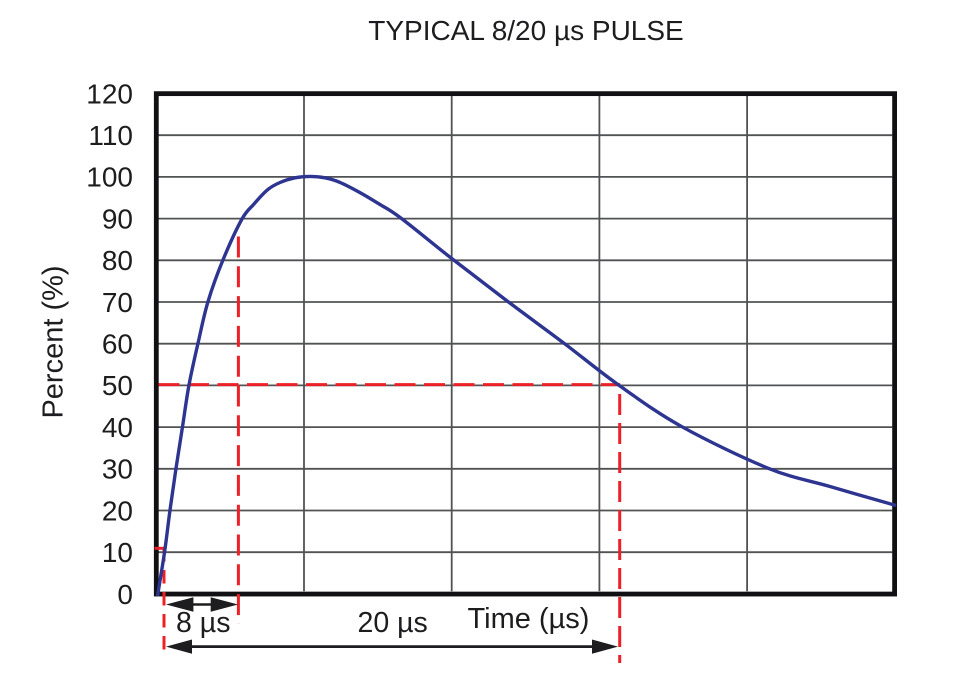 The image size is (961, 677). I want to click on svg-text: 50, so click(117, 385).